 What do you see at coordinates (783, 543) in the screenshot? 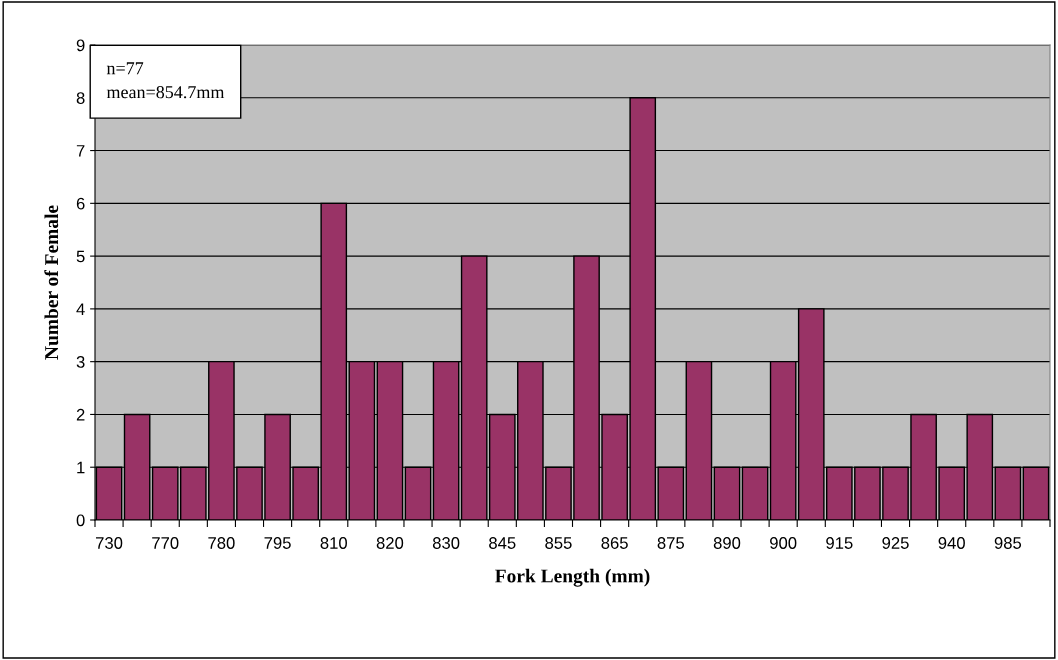
I see `x-tick-label: 900` at bounding box center [783, 543].